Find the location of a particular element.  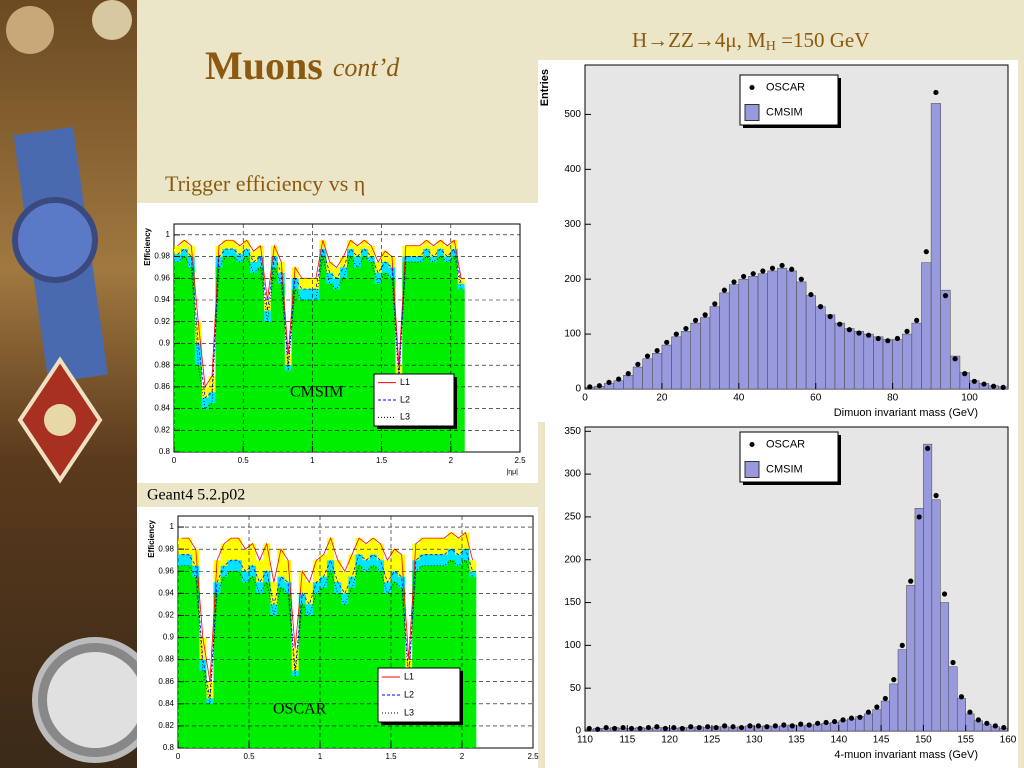

legend-label: L2 is located at coordinates (409, 694).